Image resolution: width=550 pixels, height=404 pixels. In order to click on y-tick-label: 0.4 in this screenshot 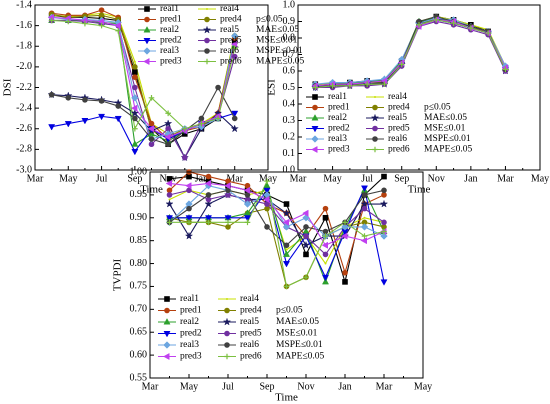, I will do `click(289, 103)`.